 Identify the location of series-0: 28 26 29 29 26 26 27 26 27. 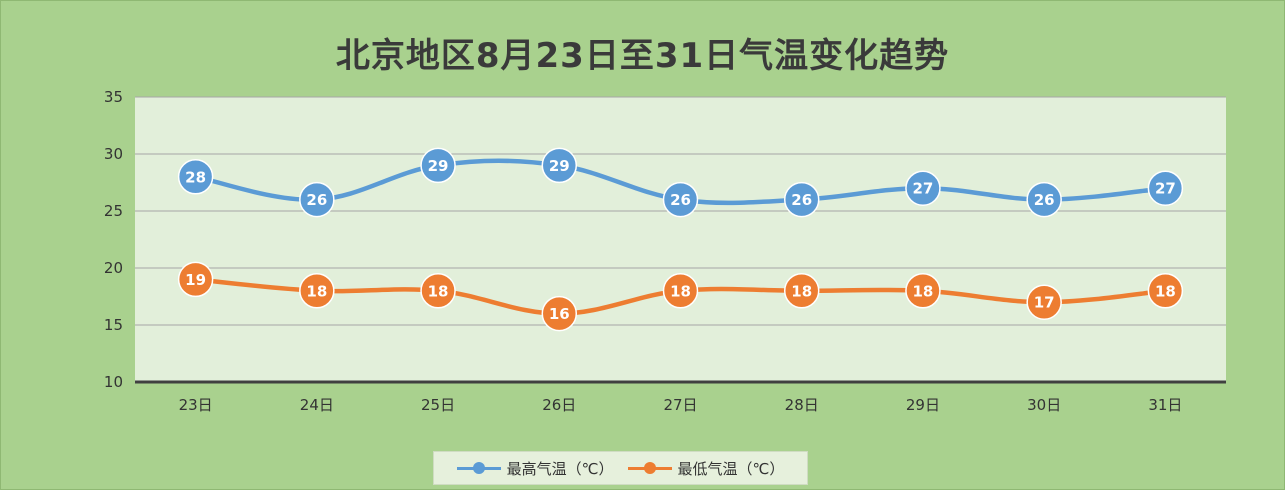
(680, 182).